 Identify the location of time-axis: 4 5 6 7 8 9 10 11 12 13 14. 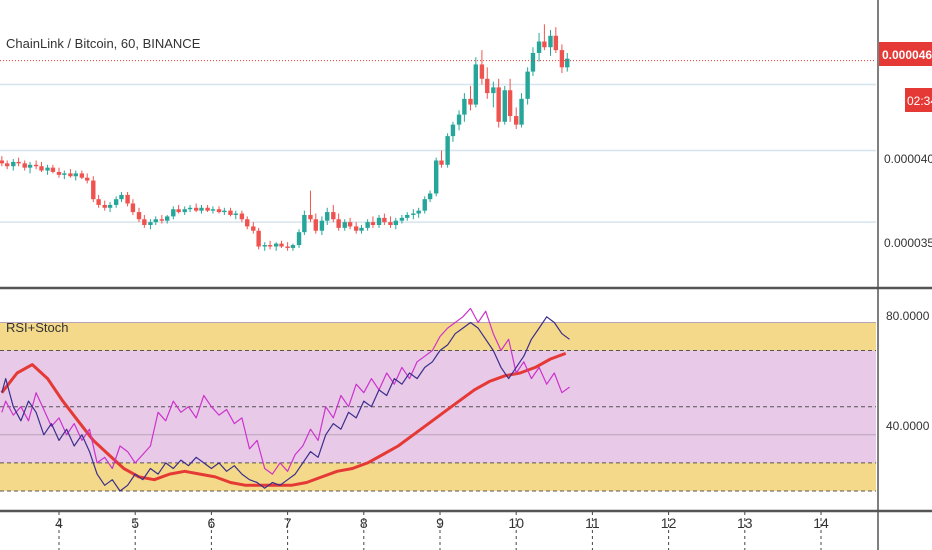
(442, 531).